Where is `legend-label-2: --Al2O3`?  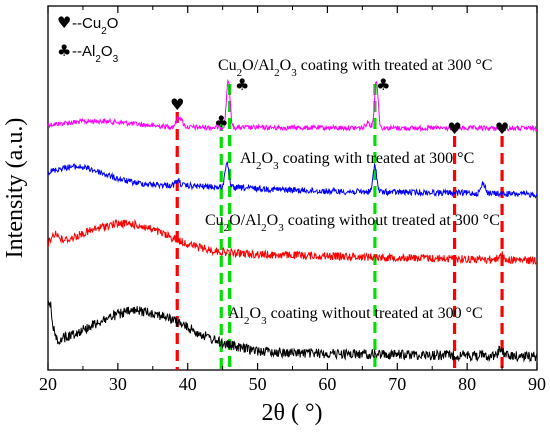 legend-label-2: --Al2O3 is located at coordinates (95, 54).